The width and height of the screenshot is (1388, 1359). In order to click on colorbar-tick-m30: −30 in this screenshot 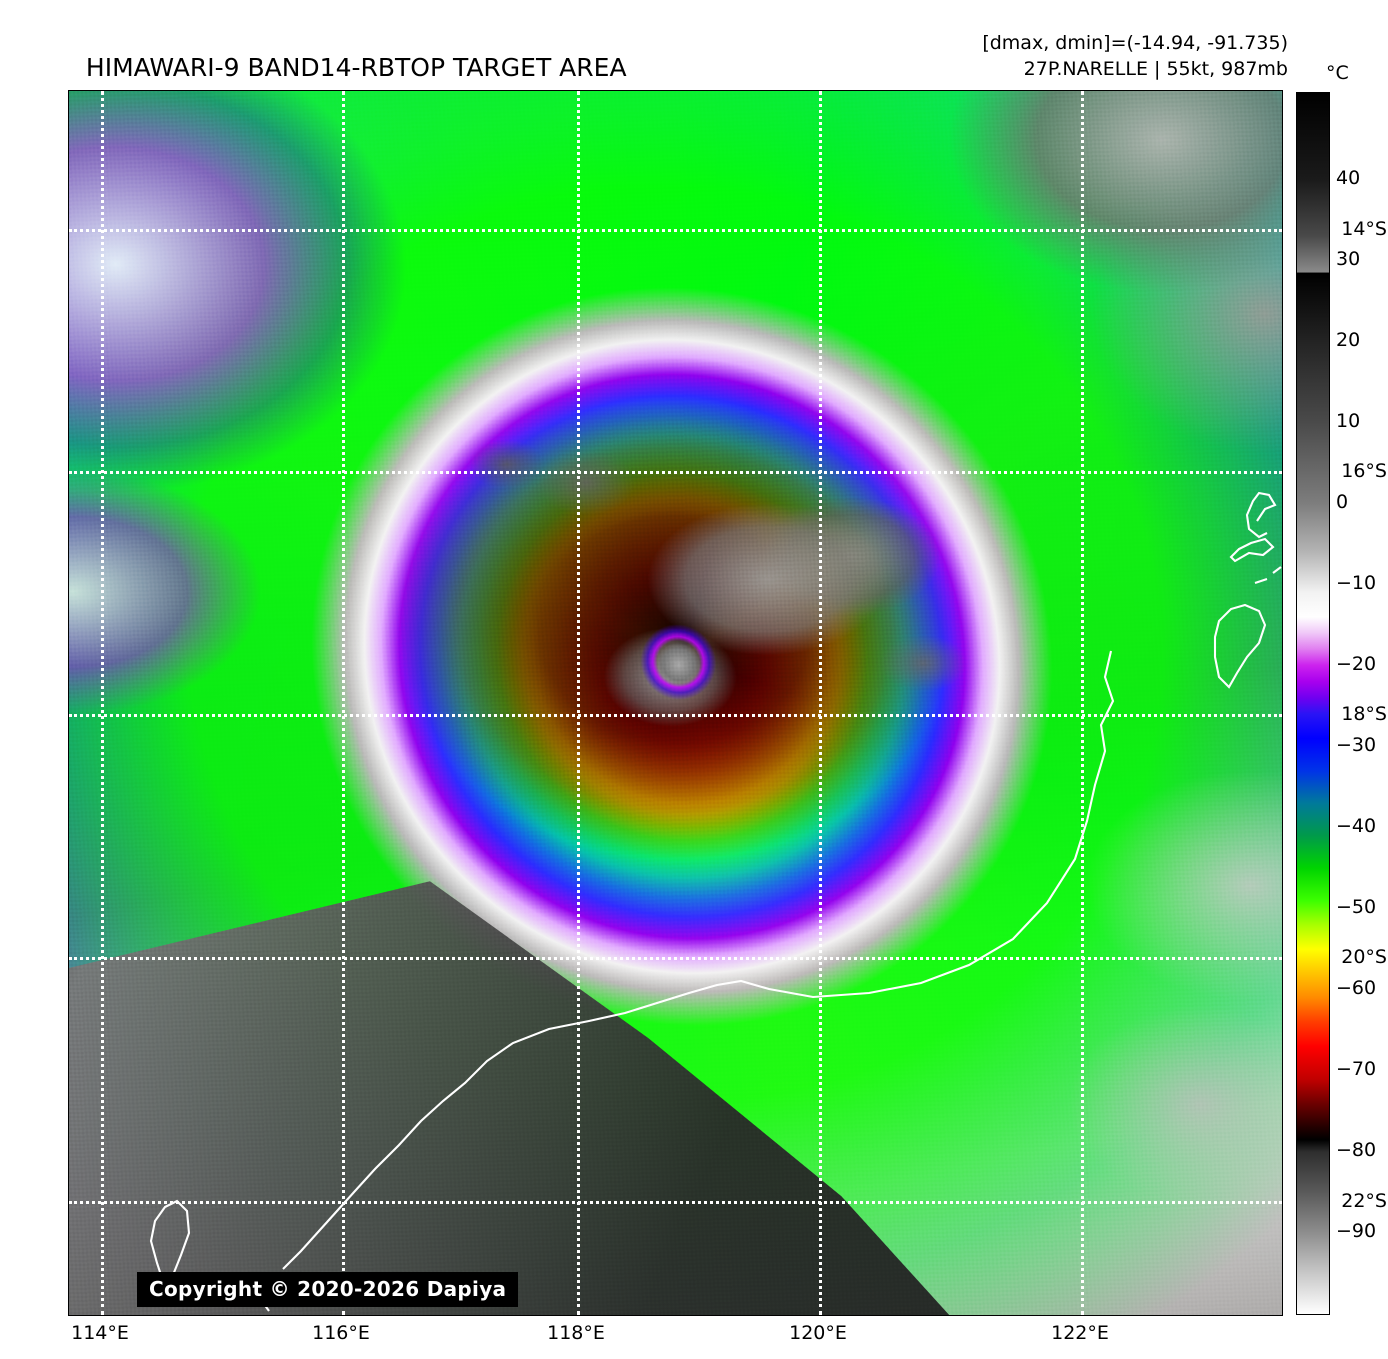, I will do `click(1356, 745)`.